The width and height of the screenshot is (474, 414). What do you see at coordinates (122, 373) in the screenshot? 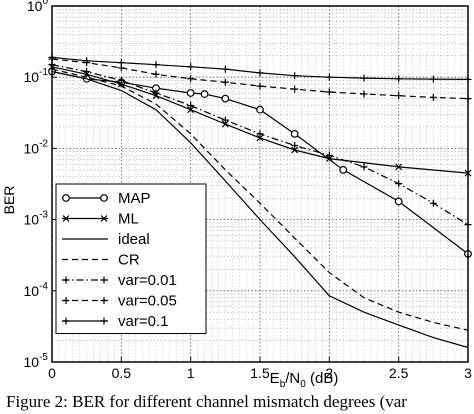
I see `x-tick-label: 0.5` at bounding box center [122, 373].